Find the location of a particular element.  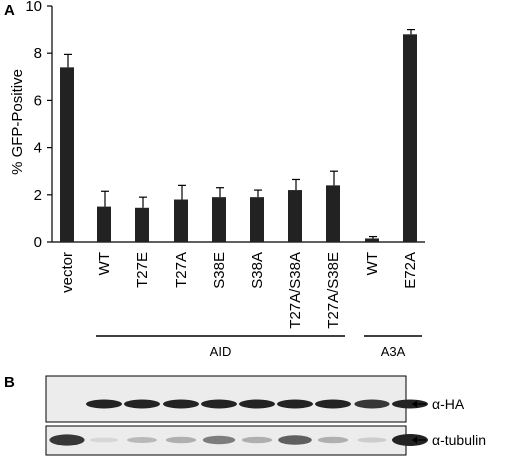

x-tick-label: T27E is located at coordinates (142, 270).